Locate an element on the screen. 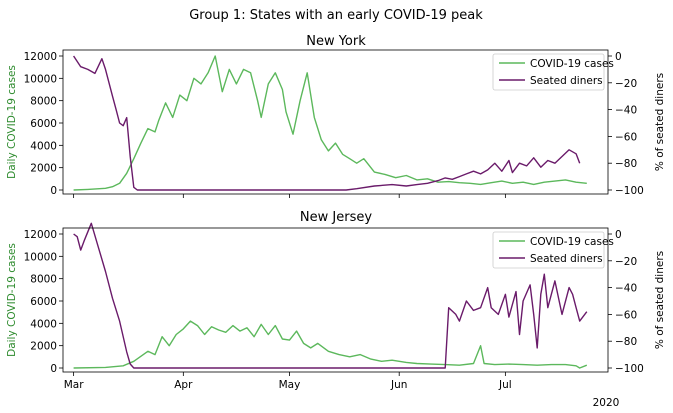  x-tick-label: Mar is located at coordinates (74, 385).